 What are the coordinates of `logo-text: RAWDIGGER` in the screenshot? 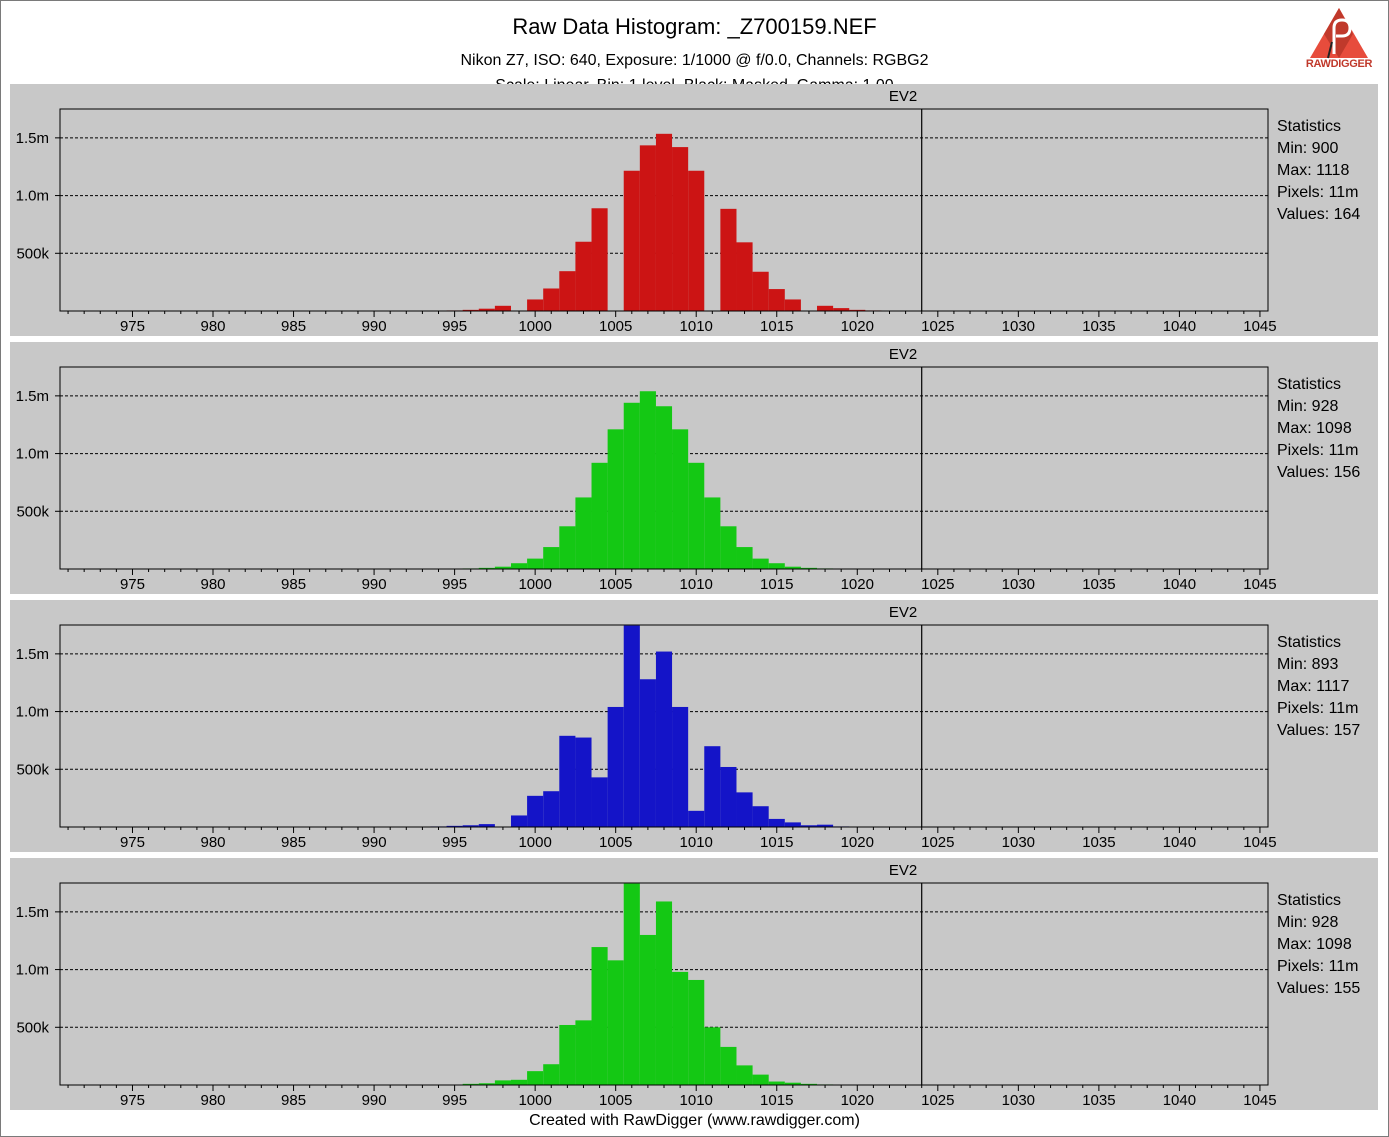 It's located at (1339, 64).